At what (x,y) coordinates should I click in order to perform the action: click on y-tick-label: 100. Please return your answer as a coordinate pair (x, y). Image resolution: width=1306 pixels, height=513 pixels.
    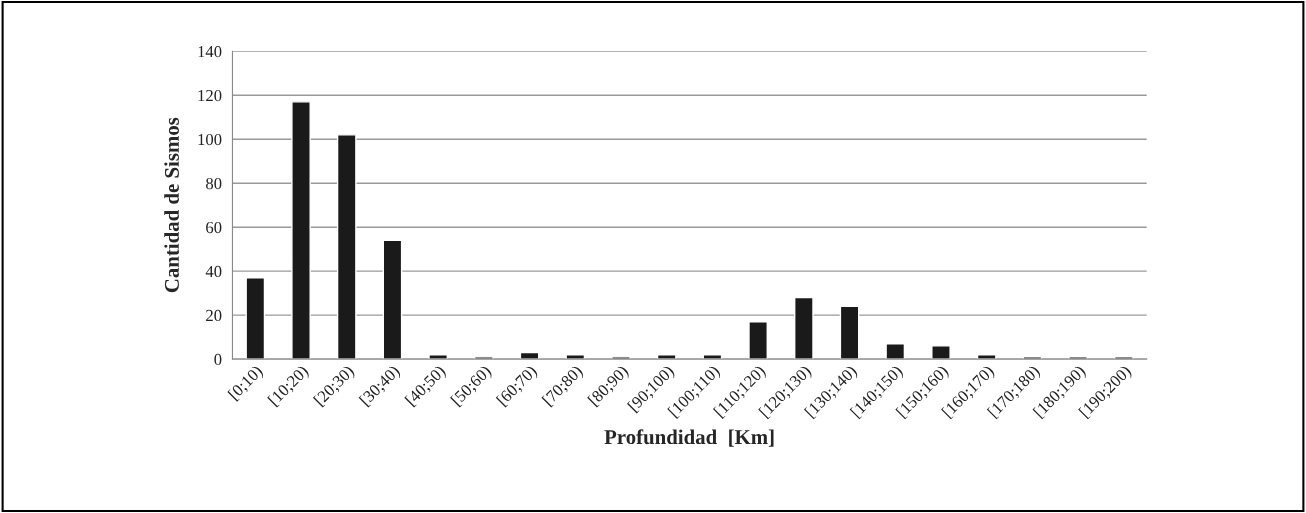
    Looking at the image, I should click on (210, 139).